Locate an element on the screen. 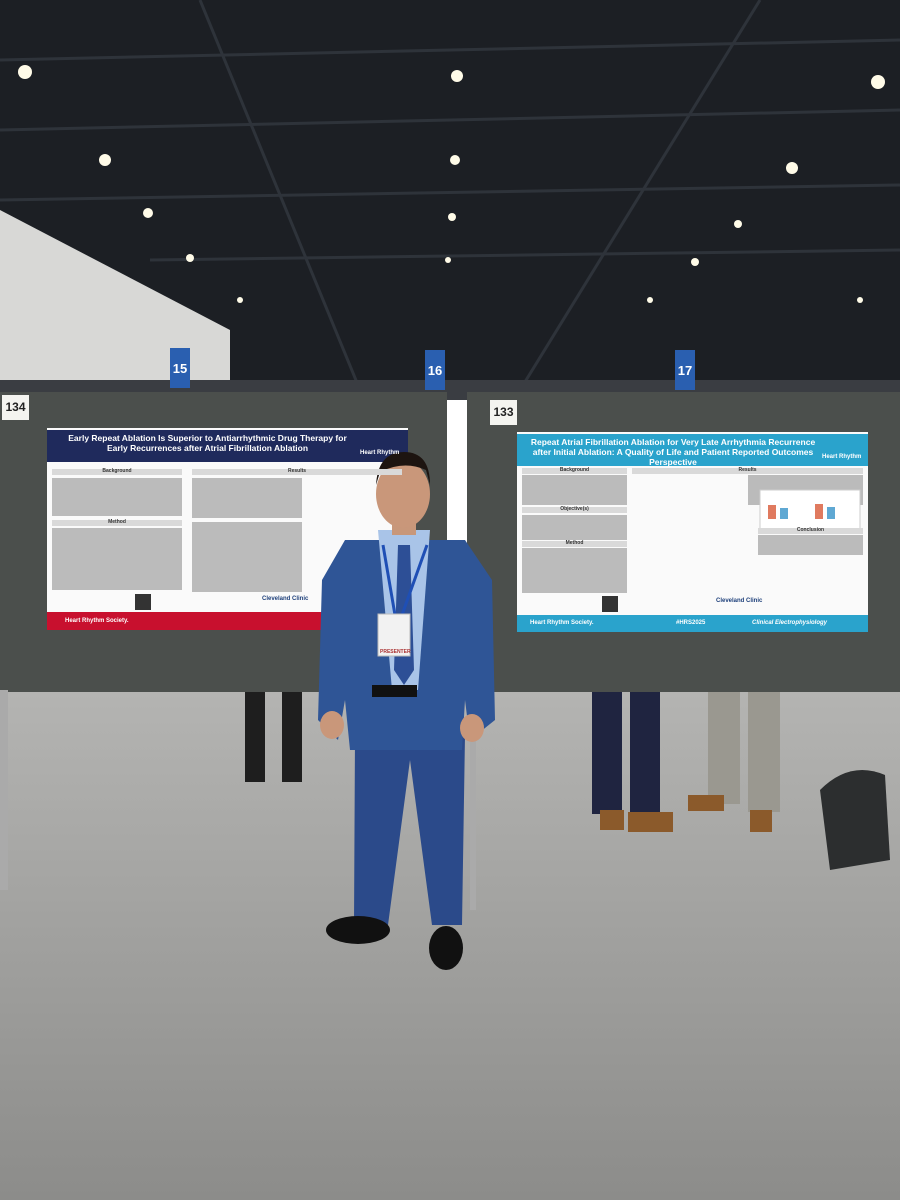  board-number: 134 is located at coordinates (15, 407).